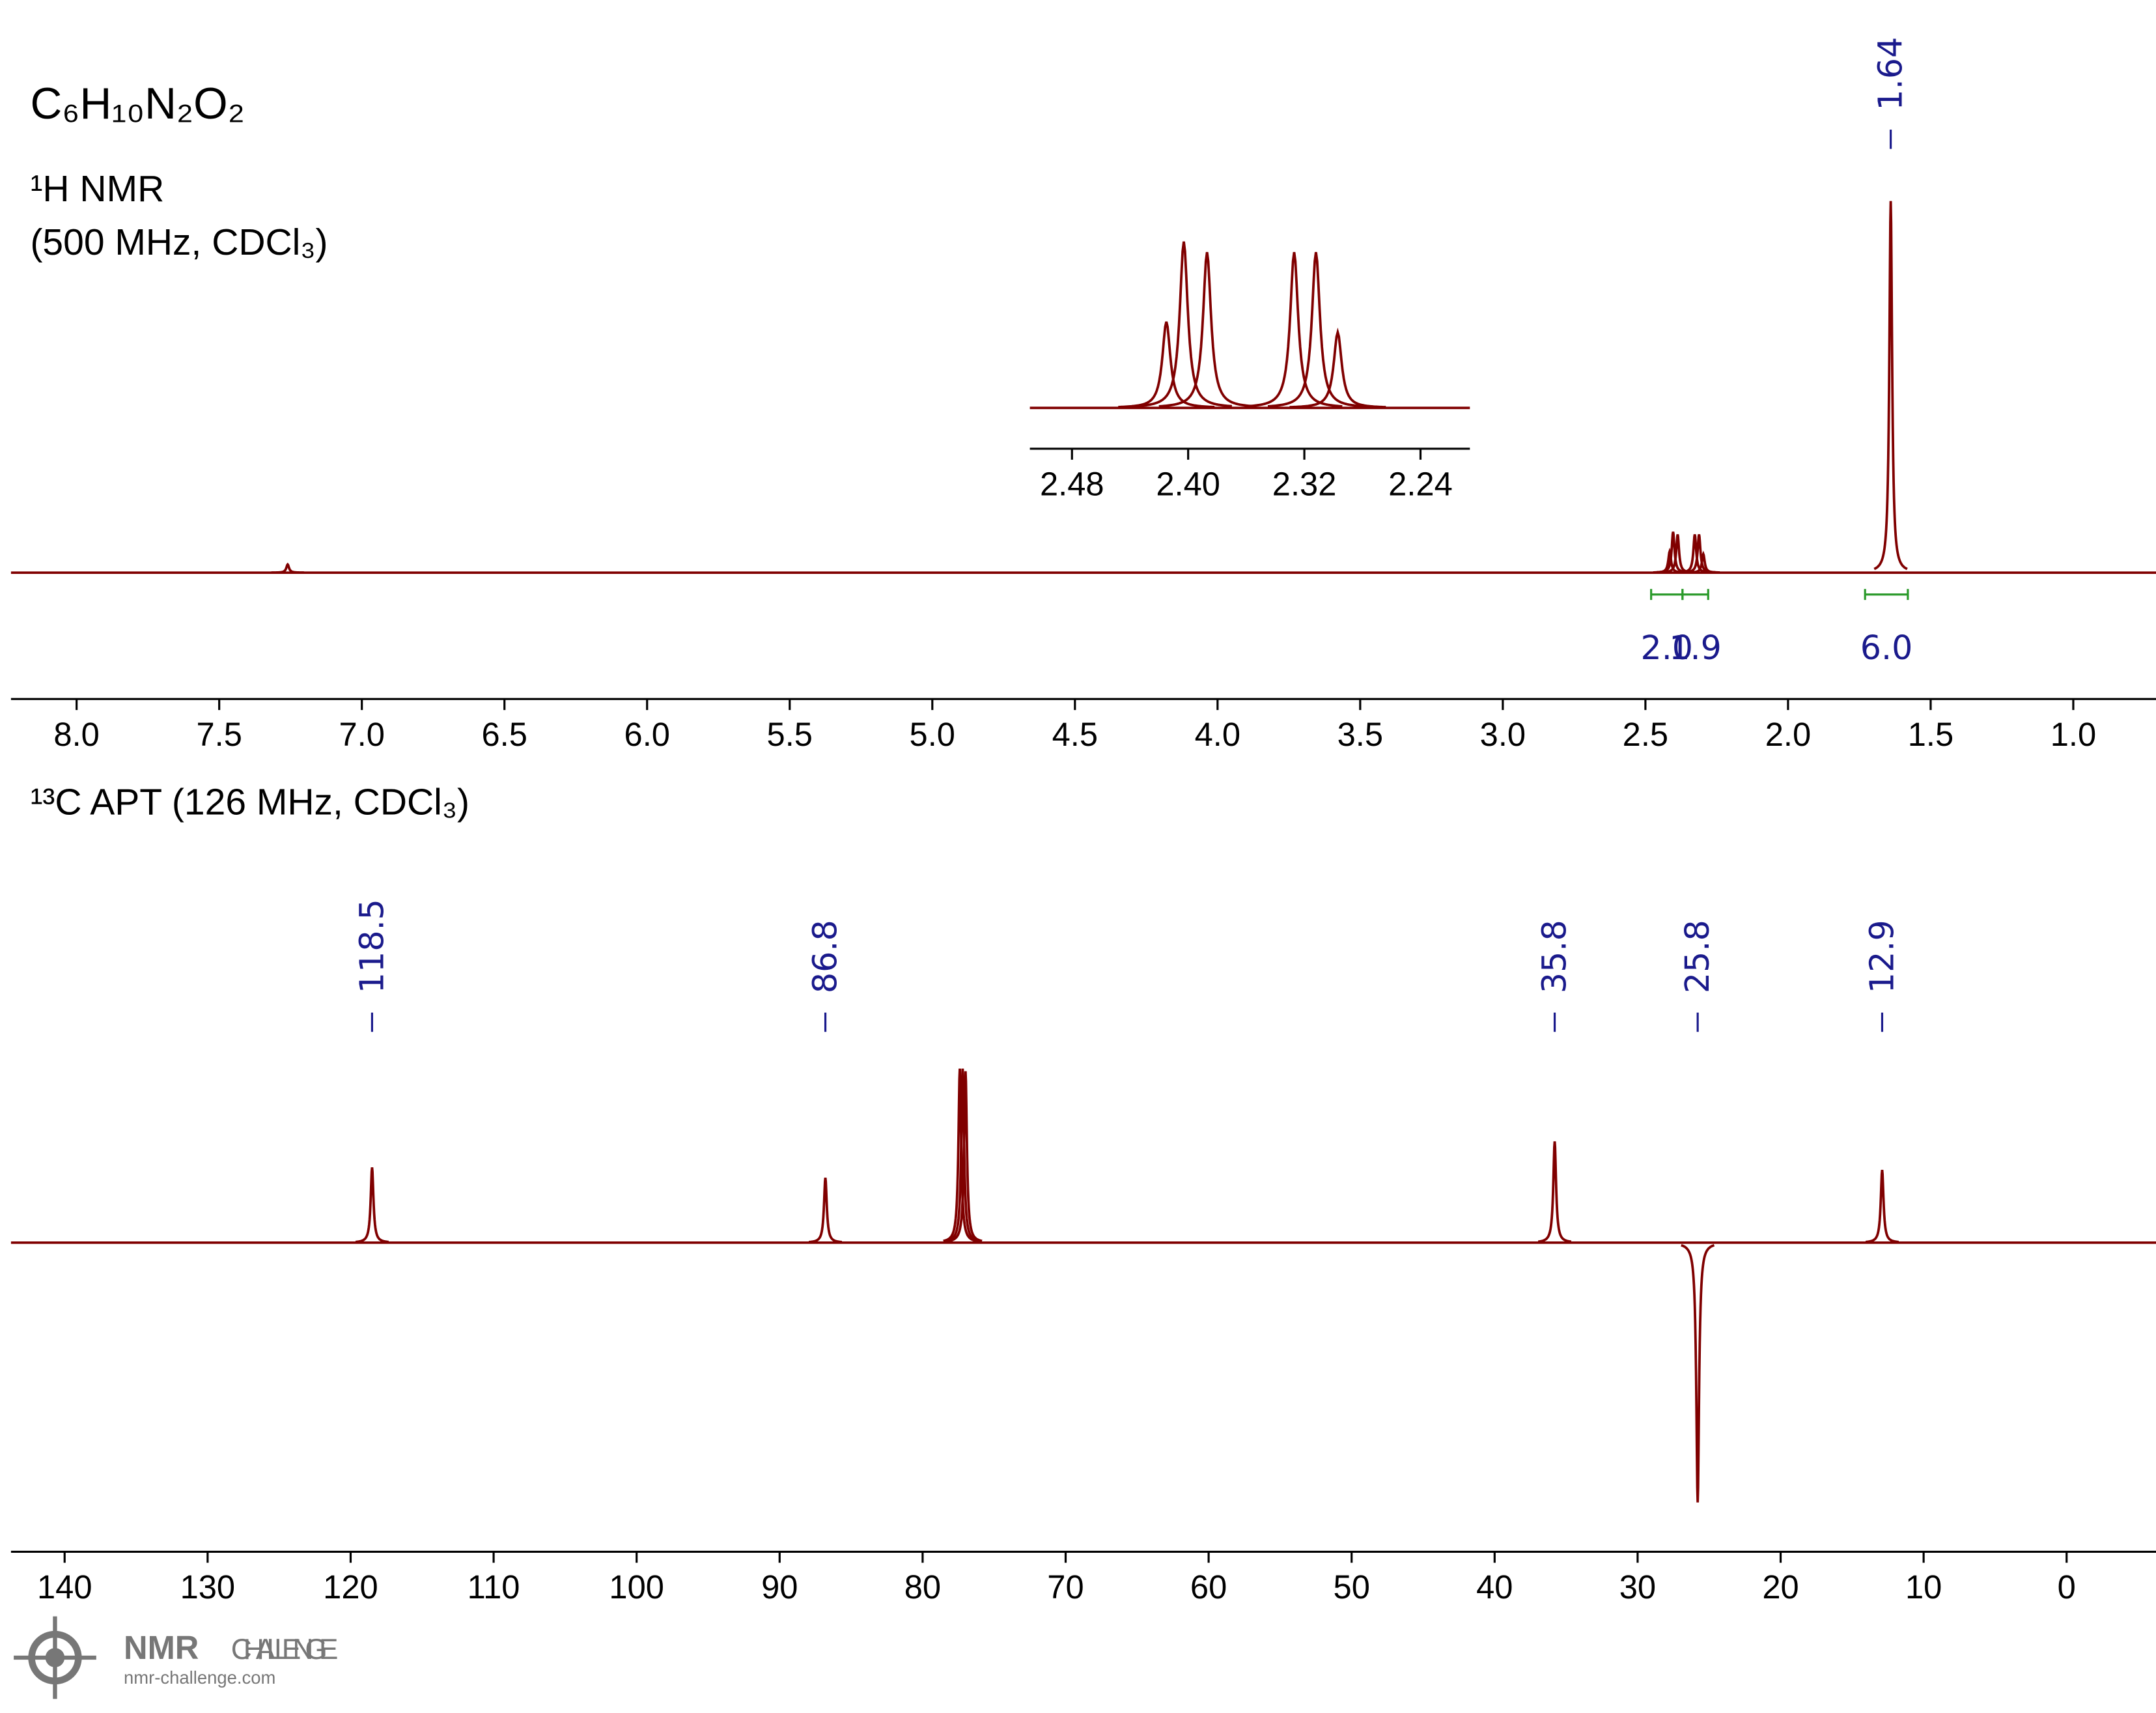 The image size is (2156, 1713). Describe the element at coordinates (2067, 1587) in the screenshot. I see `x-tick-label: 0` at that location.